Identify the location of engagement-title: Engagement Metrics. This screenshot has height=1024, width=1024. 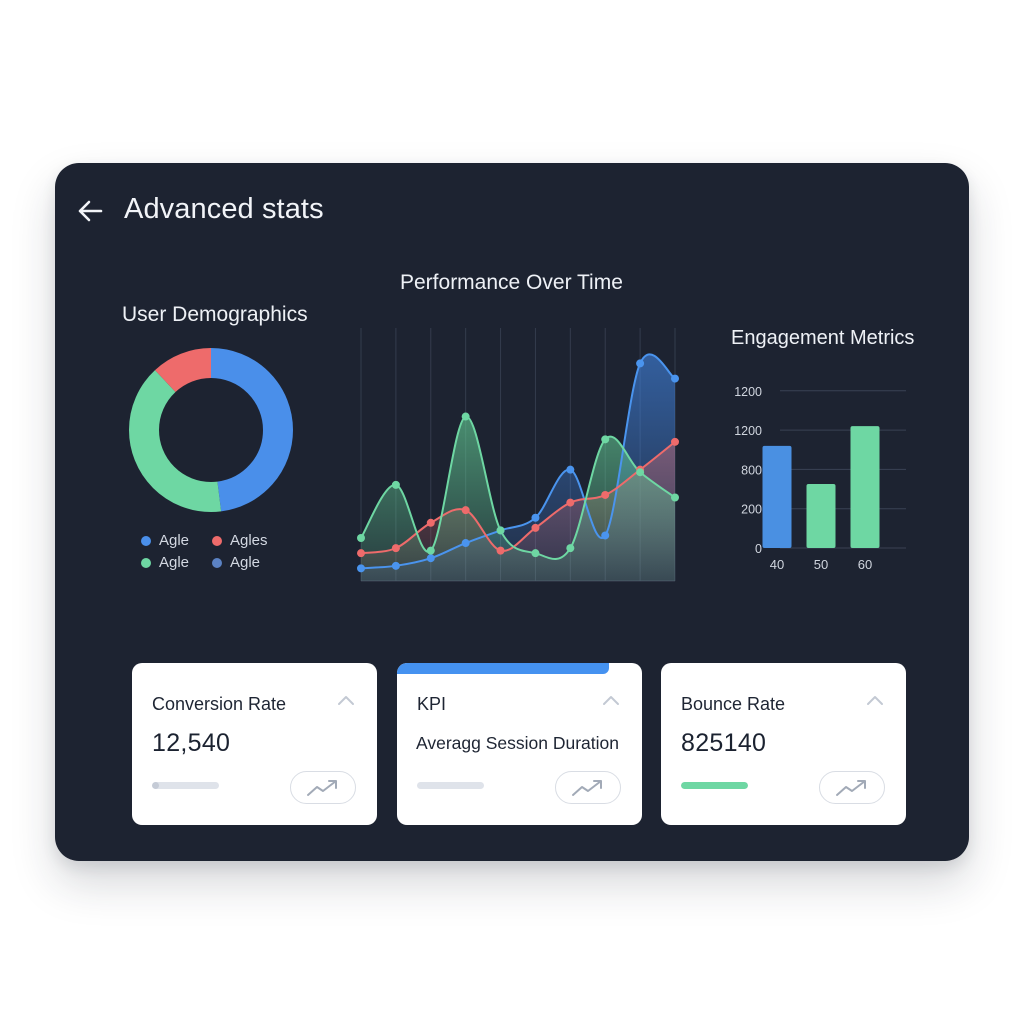
(823, 338).